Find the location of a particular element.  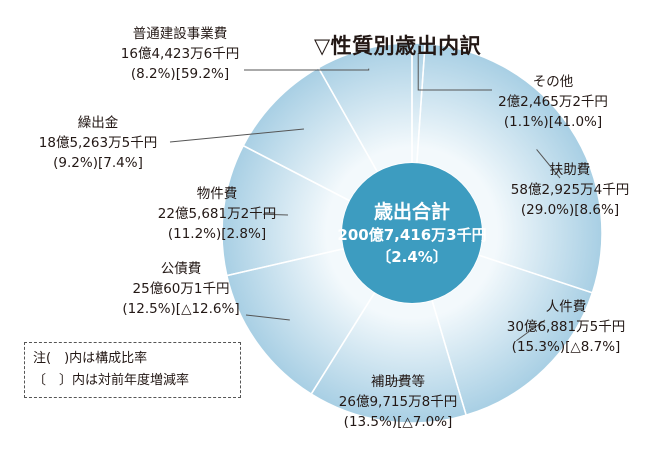

slice-name: 物件費 is located at coordinates (217, 194).